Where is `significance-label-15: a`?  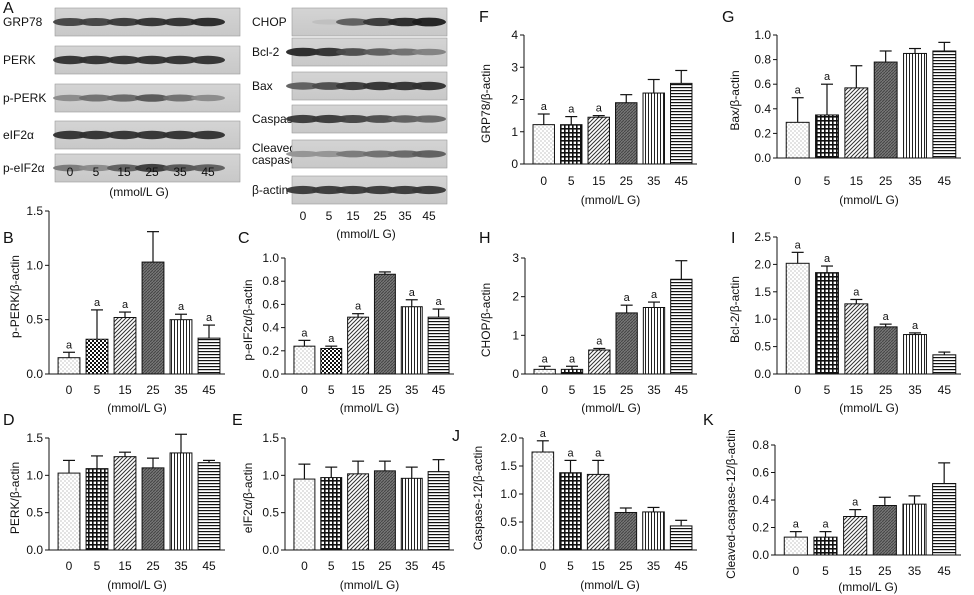 significance-label-15: a is located at coordinates (599, 109).